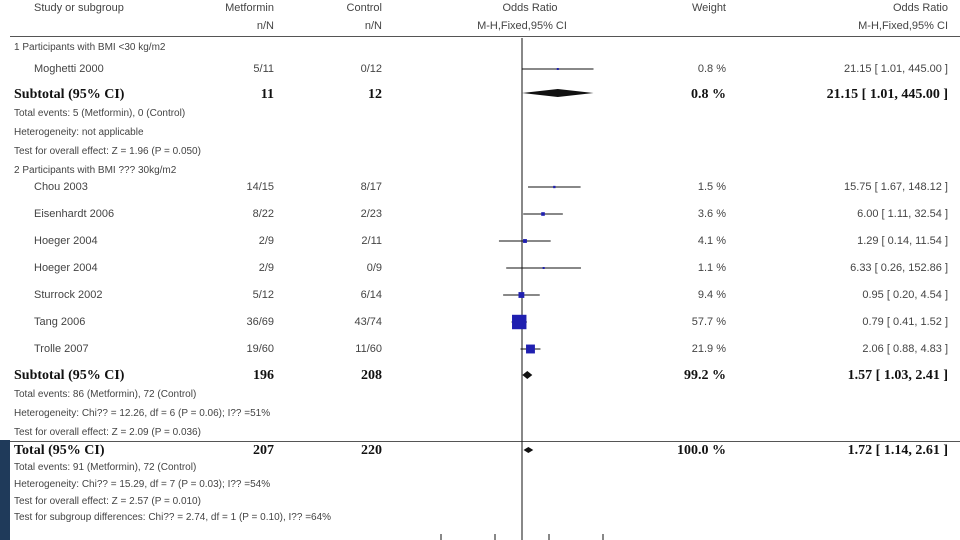 Image resolution: width=960 pixels, height=540 pixels. Describe the element at coordinates (74, 214) in the screenshot. I see `study-row-name: Eisenhardt 2006` at that location.